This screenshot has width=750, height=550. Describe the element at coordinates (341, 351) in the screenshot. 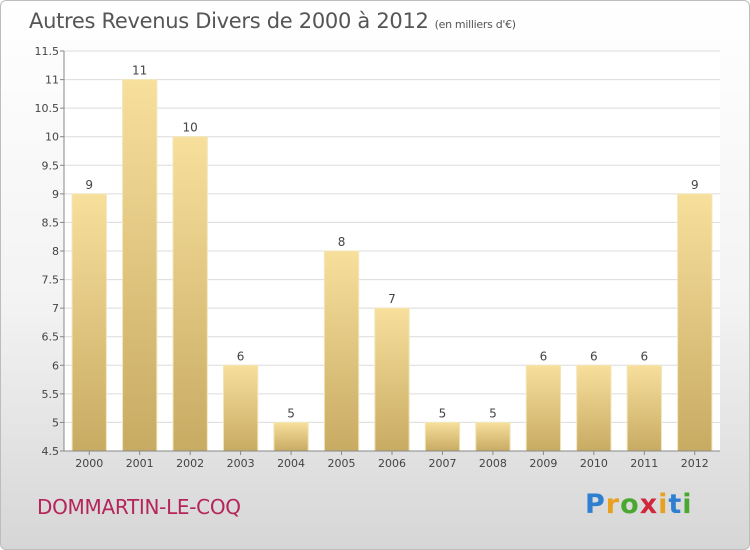

I see `bar-2005` at that location.